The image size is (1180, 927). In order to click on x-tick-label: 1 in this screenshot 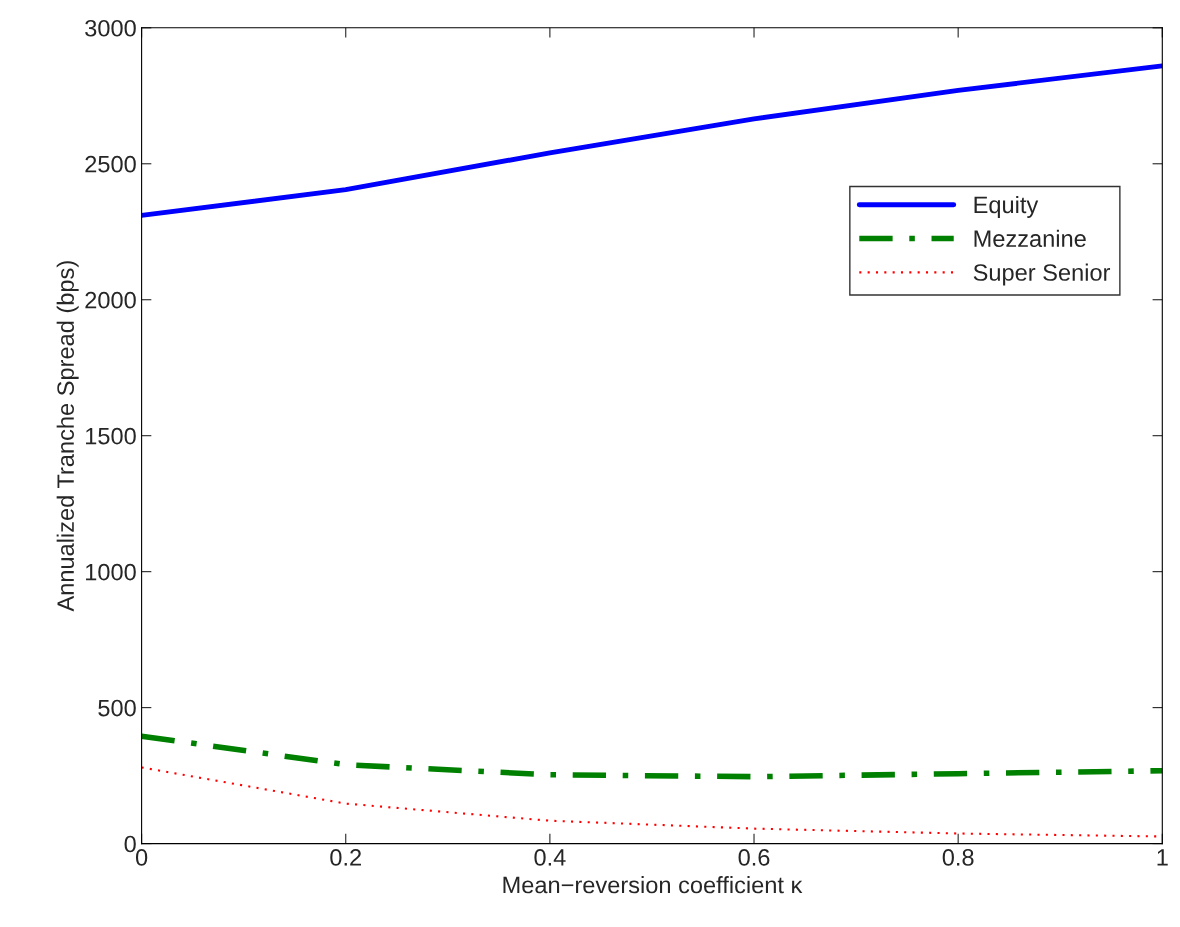, I will do `click(1162, 857)`.